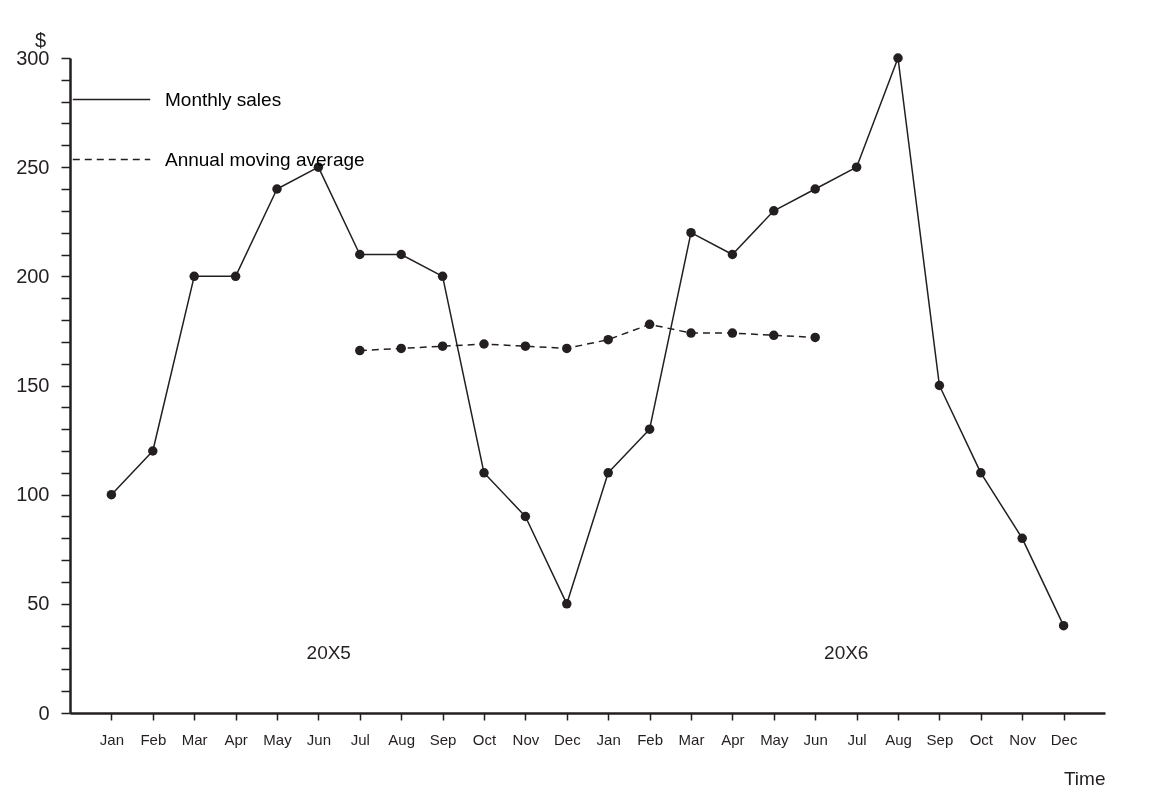 This screenshot has width=1157, height=794. What do you see at coordinates (44, 712) in the screenshot?
I see `y-tick-label: 0` at bounding box center [44, 712].